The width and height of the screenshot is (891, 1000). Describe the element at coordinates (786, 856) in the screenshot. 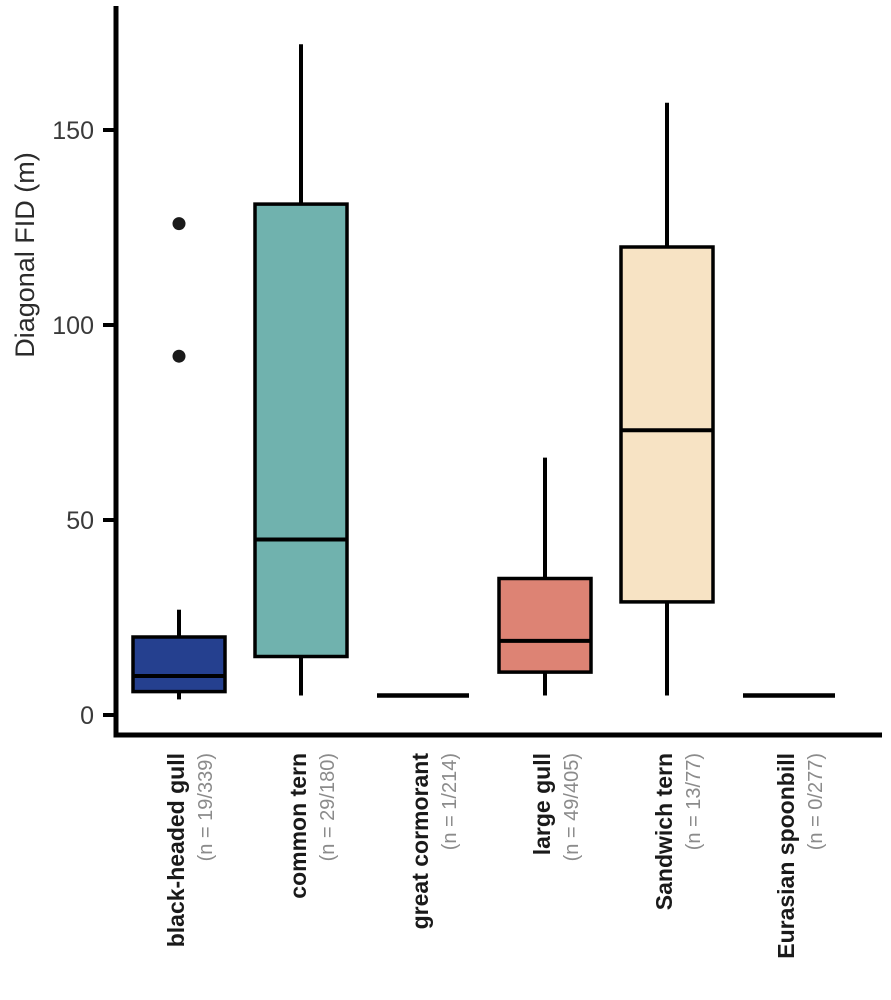

I see `x-category-label-eurasian-spoonbill: Eurasian spoonbill` at that location.